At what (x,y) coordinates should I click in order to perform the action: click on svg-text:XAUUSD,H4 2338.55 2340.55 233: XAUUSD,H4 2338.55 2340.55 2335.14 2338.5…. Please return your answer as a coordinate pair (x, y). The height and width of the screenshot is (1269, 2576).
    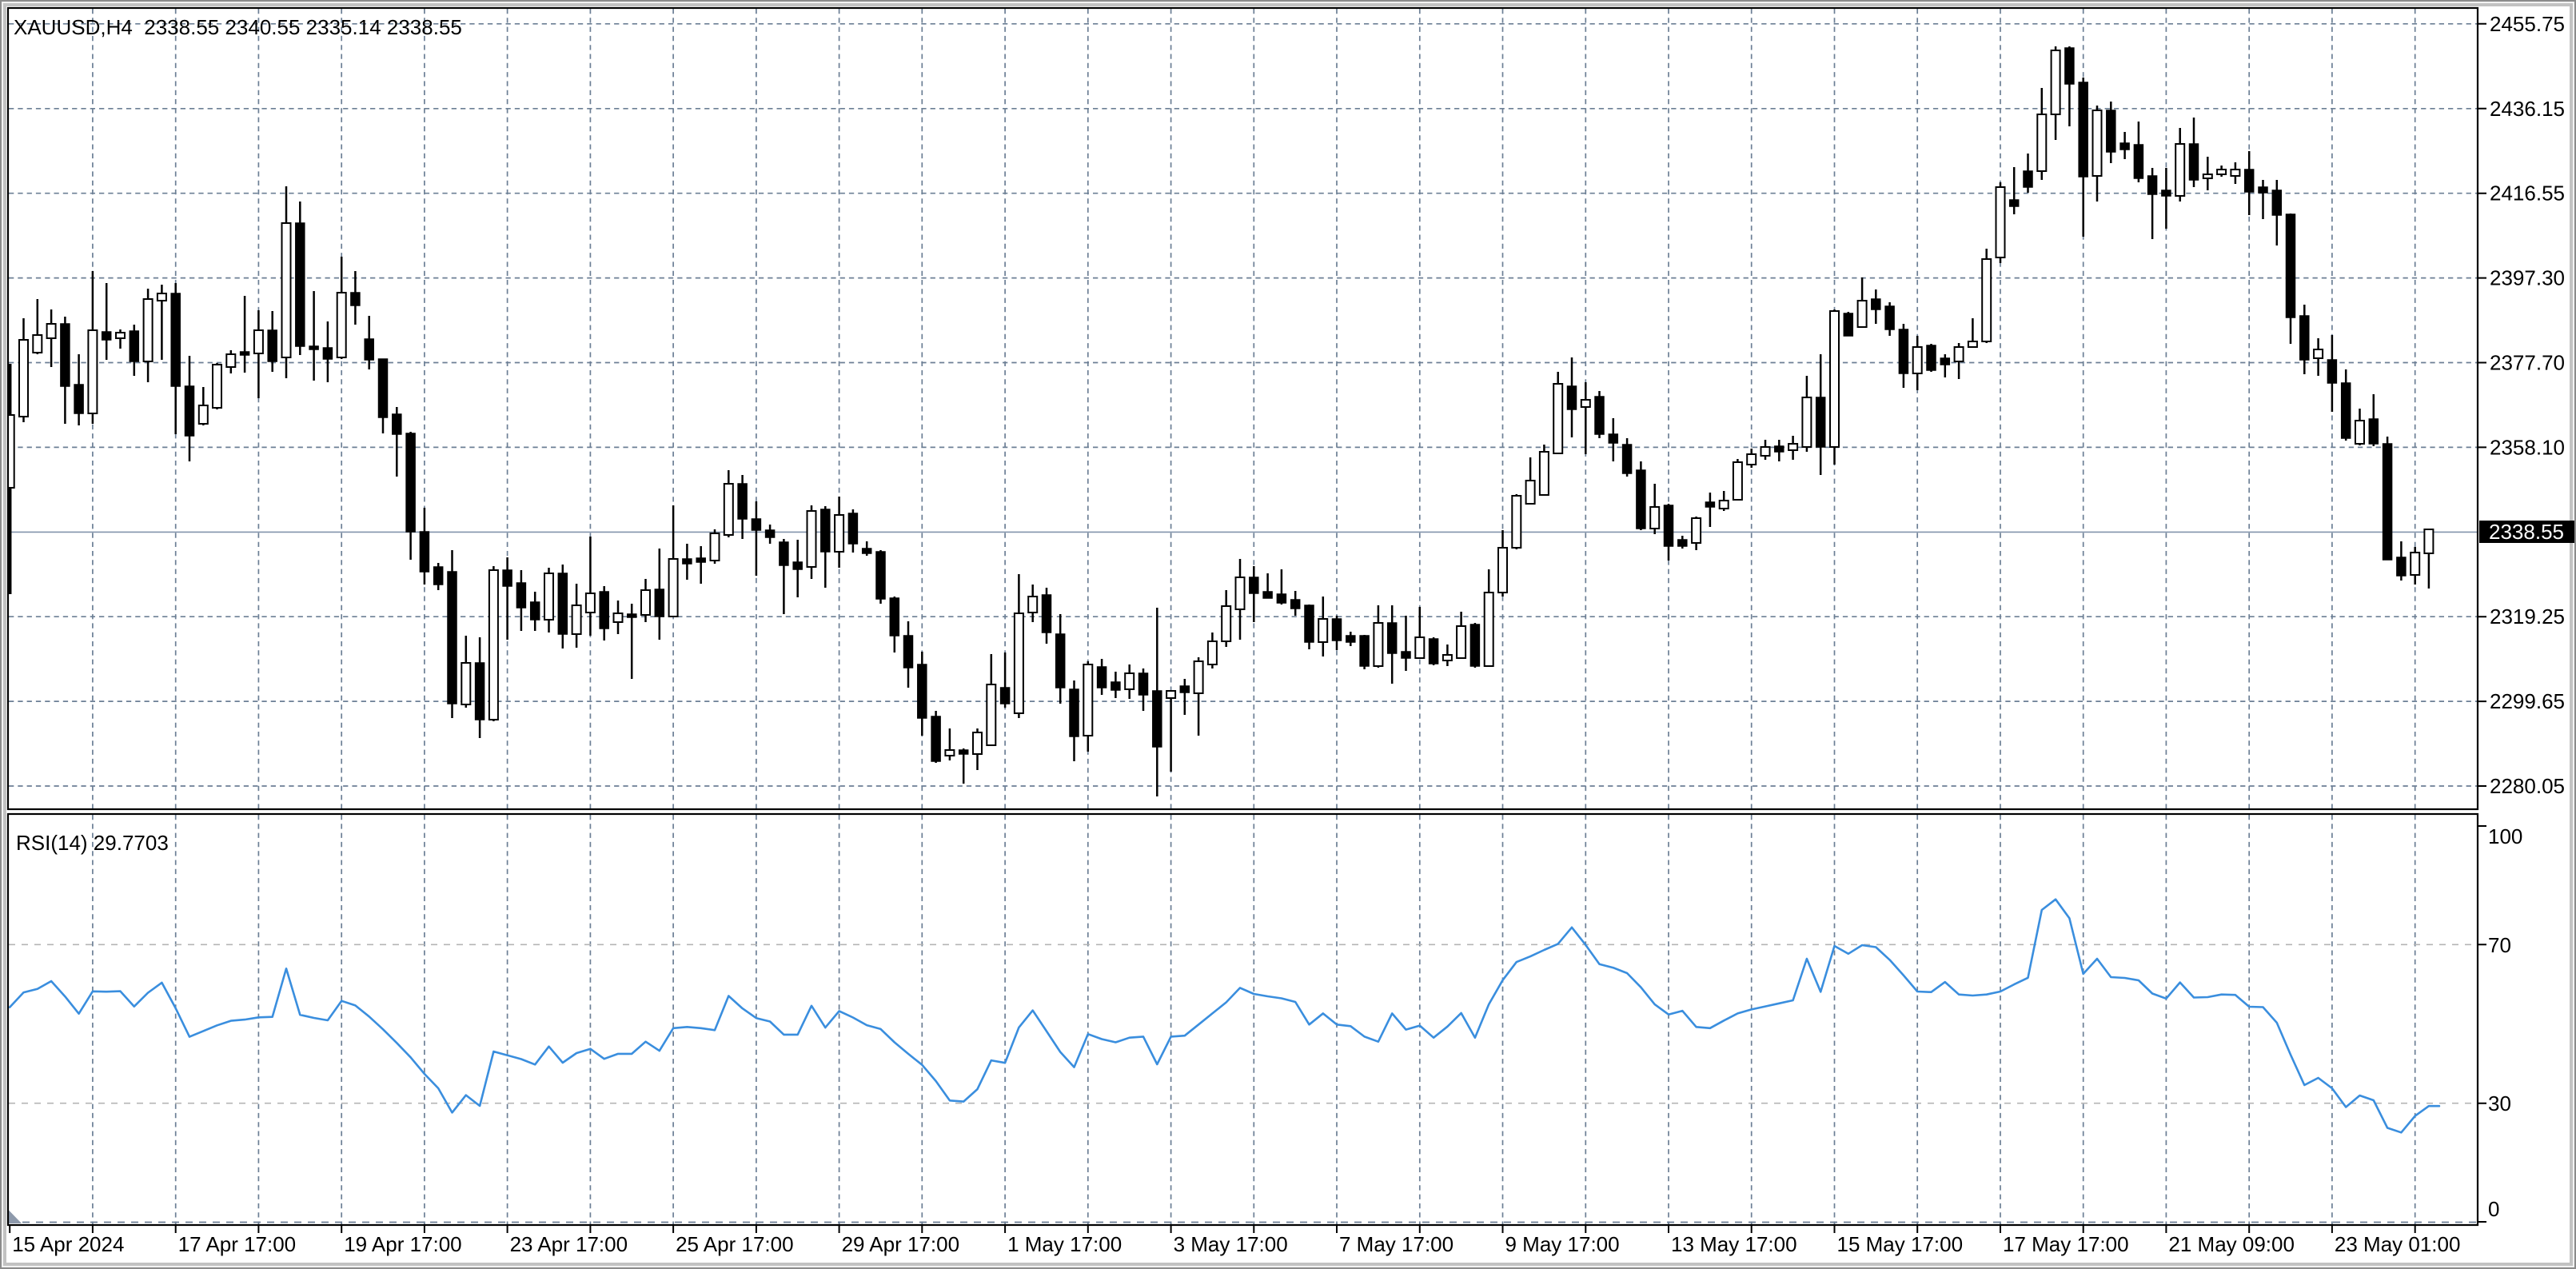
    Looking at the image, I should click on (238, 27).